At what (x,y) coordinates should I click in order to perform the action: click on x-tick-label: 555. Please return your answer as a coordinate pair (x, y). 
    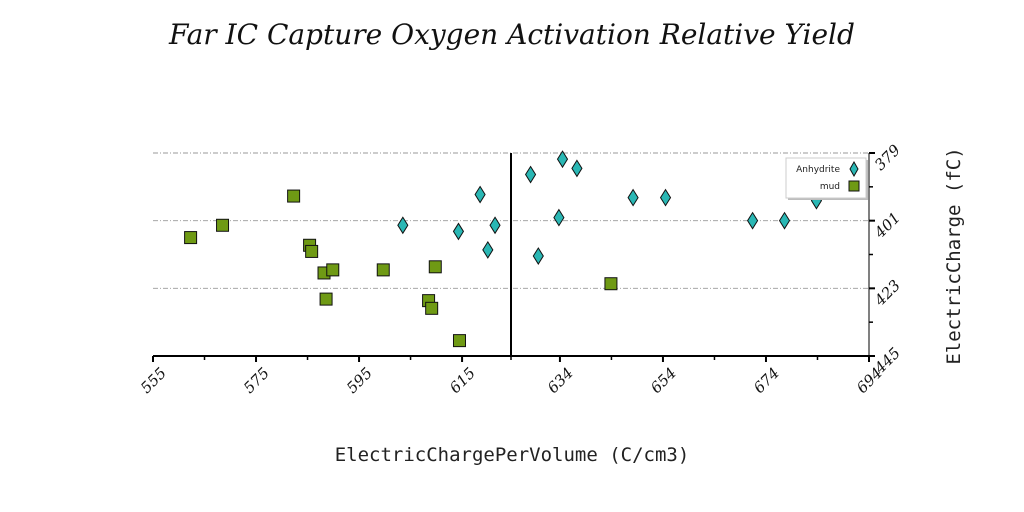
    Looking at the image, I should click on (153, 380).